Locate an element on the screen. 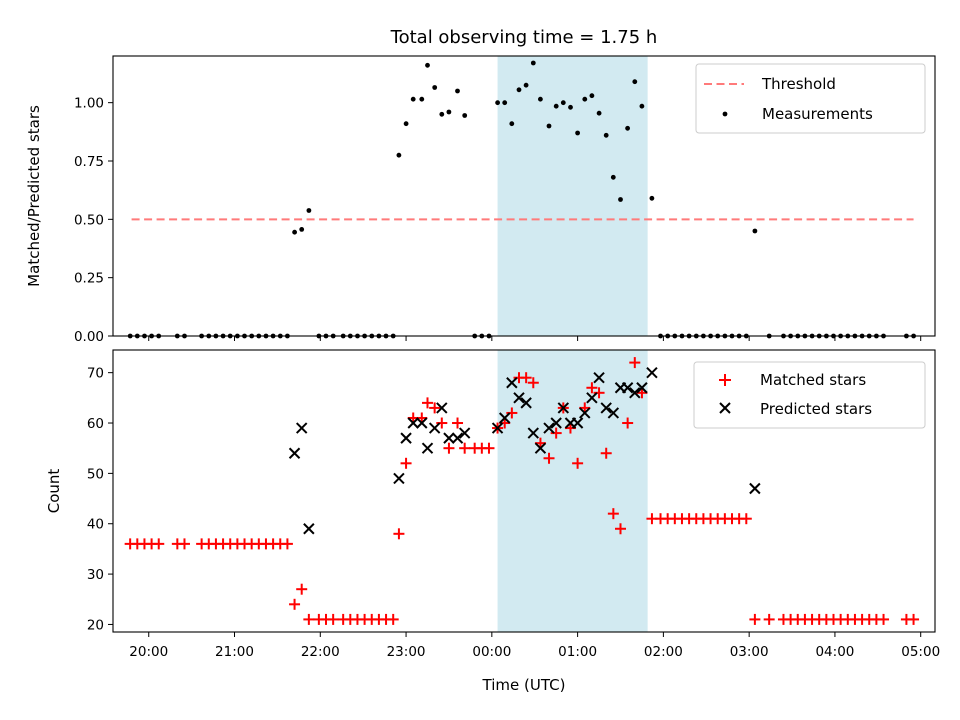 This screenshot has width=960, height=720. bottom-legend-frame is located at coordinates (809, 395).